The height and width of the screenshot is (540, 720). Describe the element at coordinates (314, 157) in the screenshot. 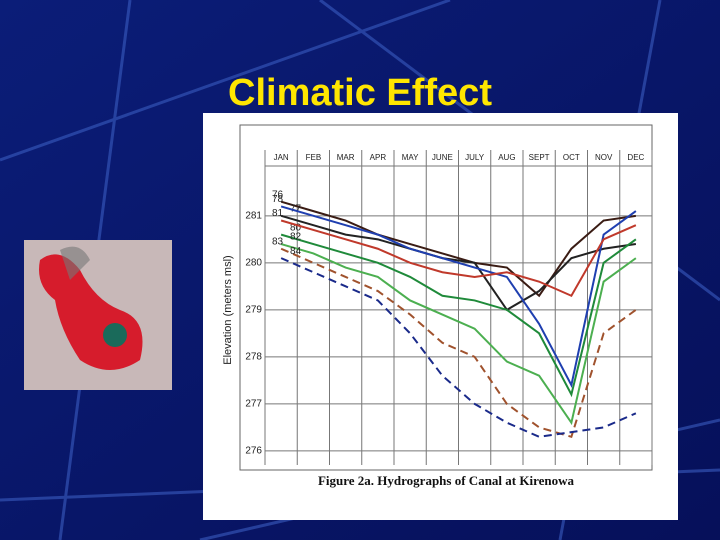

I see `x-tick-label: FEB` at that location.